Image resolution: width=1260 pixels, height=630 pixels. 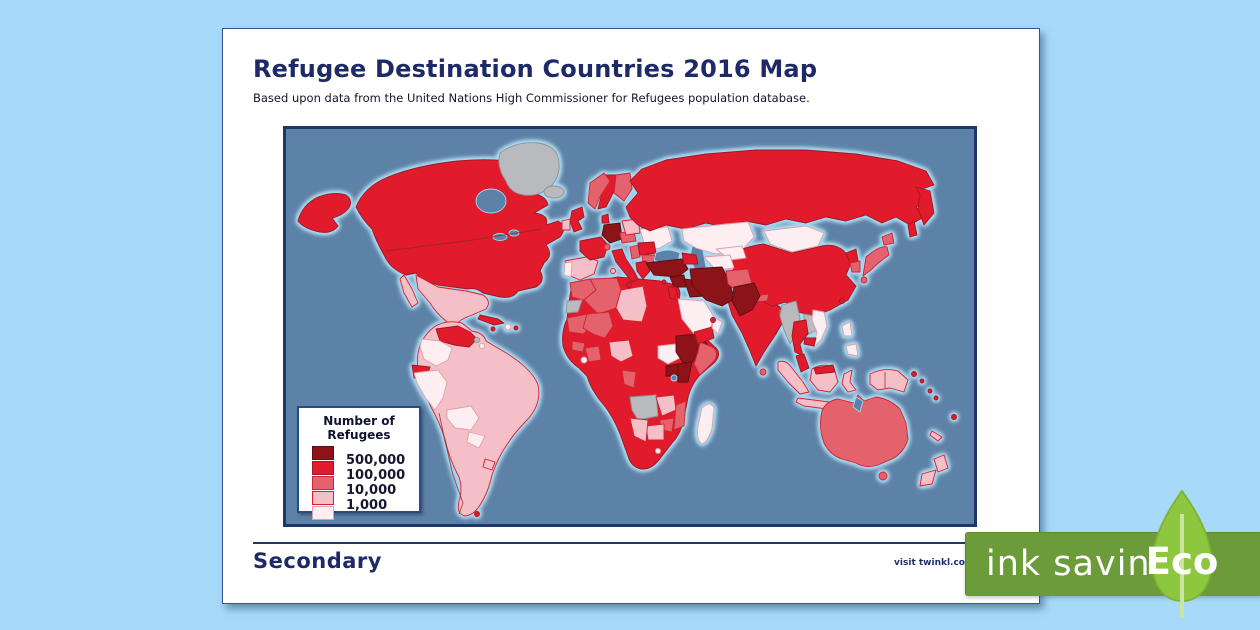 What do you see at coordinates (623, 187) in the screenshot?
I see `region-finland` at bounding box center [623, 187].